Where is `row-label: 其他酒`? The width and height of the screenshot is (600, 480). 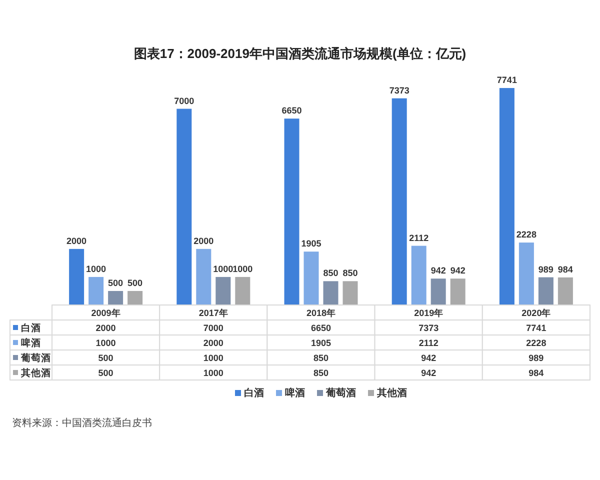 row-label: 其他酒 is located at coordinates (36, 373).